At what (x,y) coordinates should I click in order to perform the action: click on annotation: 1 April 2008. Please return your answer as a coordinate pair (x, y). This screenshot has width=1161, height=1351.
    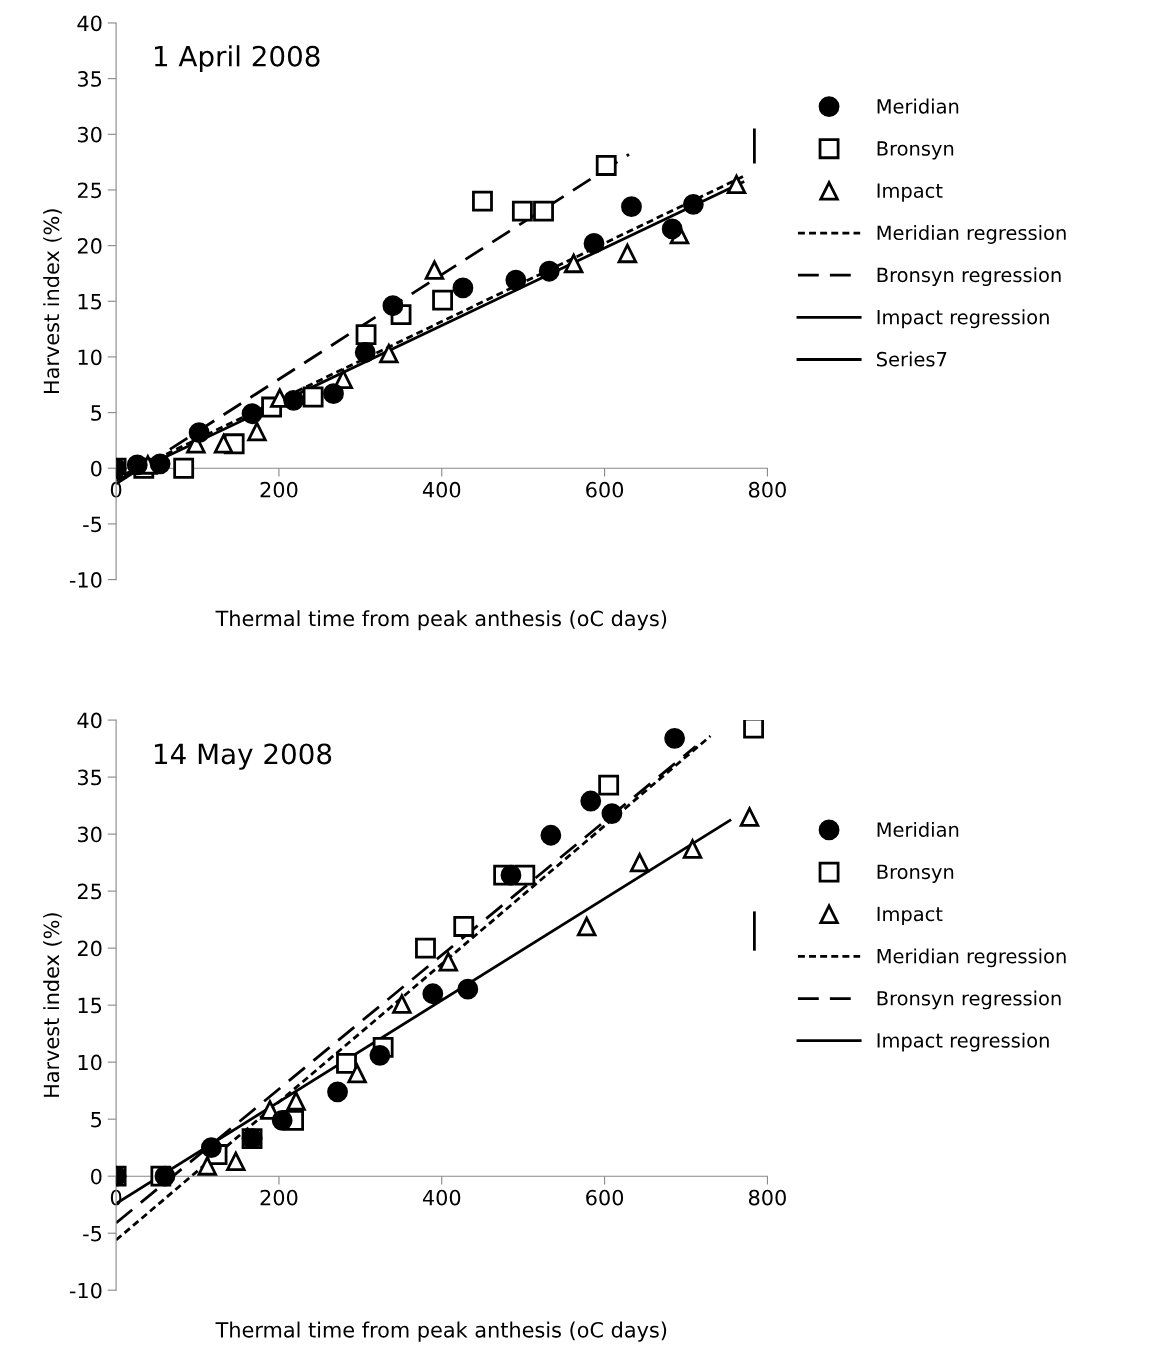
    Looking at the image, I should click on (237, 59).